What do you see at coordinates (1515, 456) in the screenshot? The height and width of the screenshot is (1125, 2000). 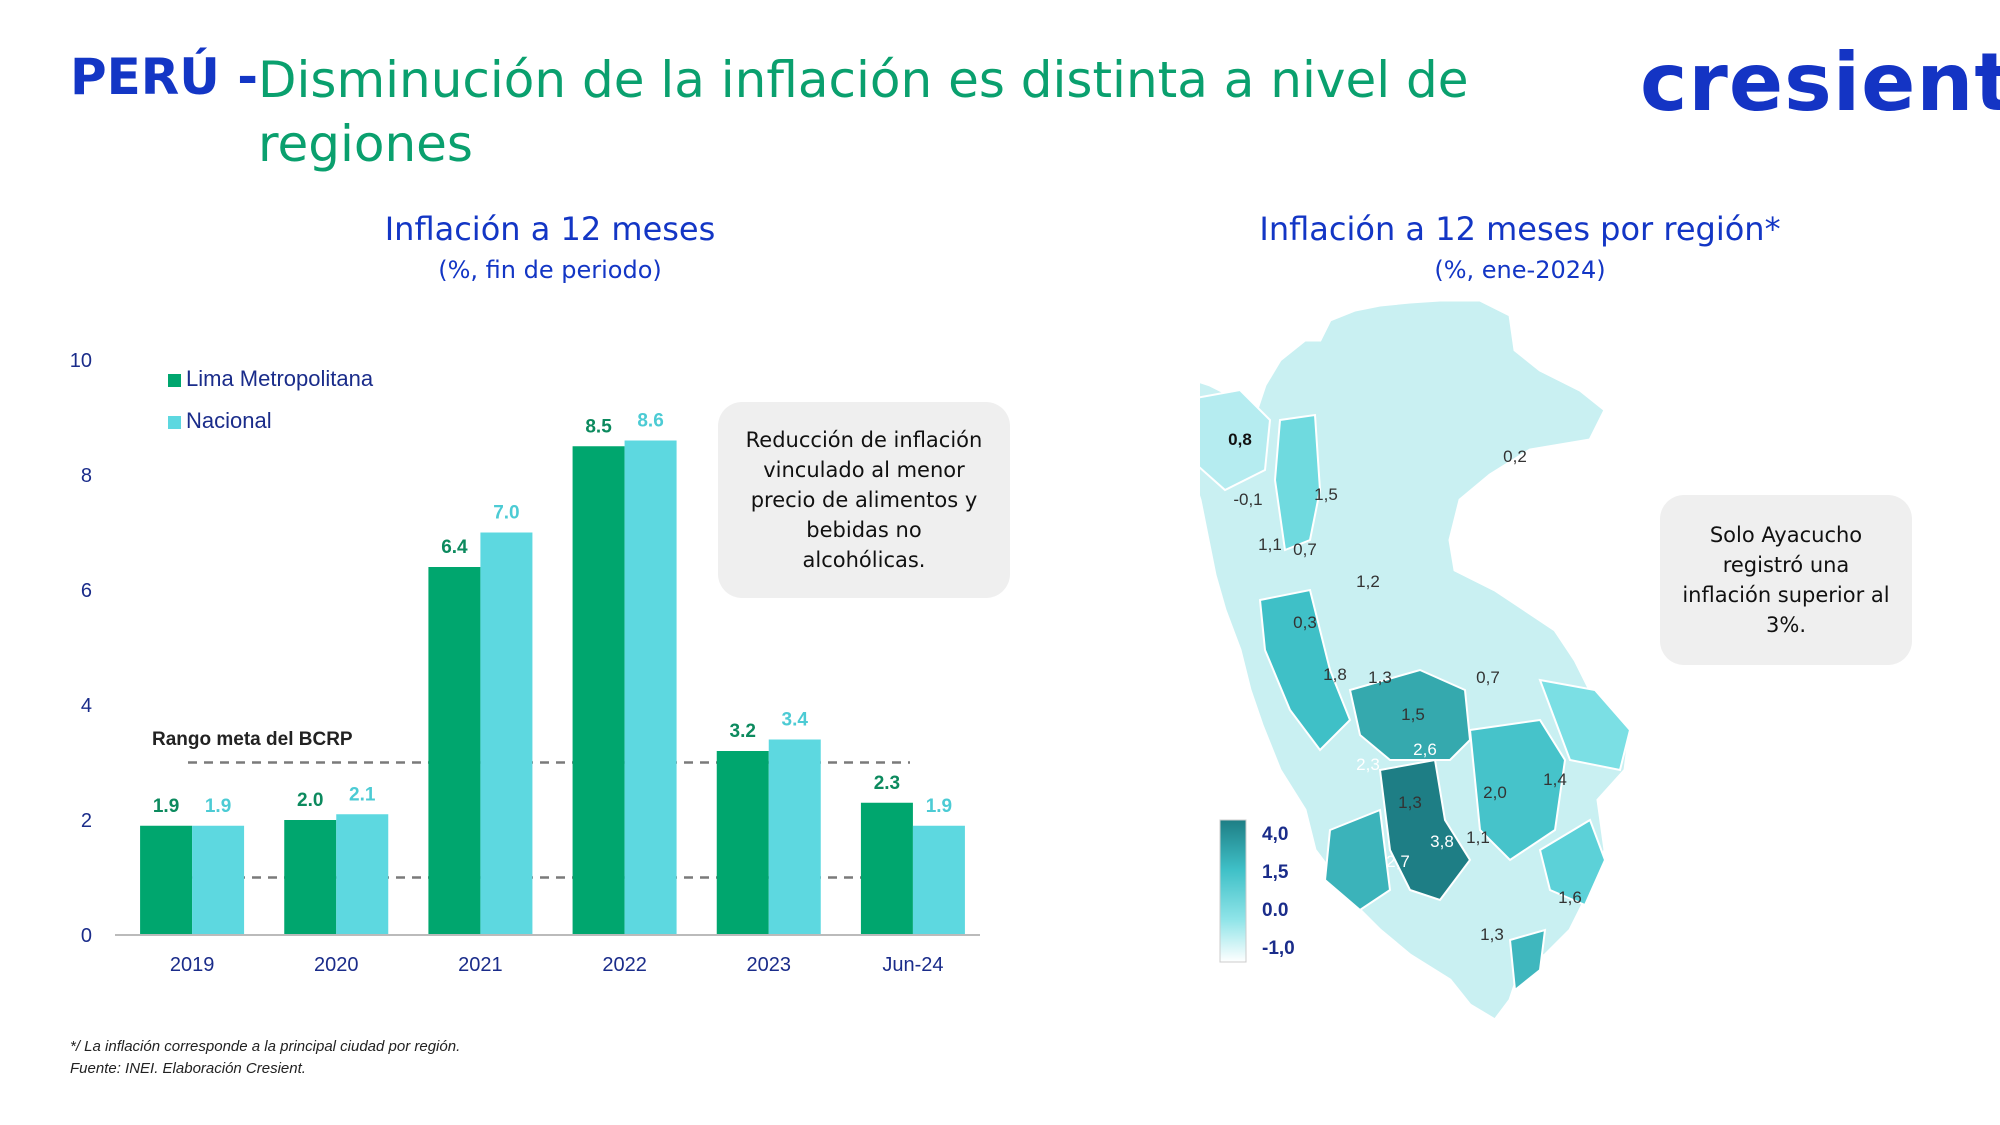 I see `map-region-value-label: 0,2` at bounding box center [1515, 456].